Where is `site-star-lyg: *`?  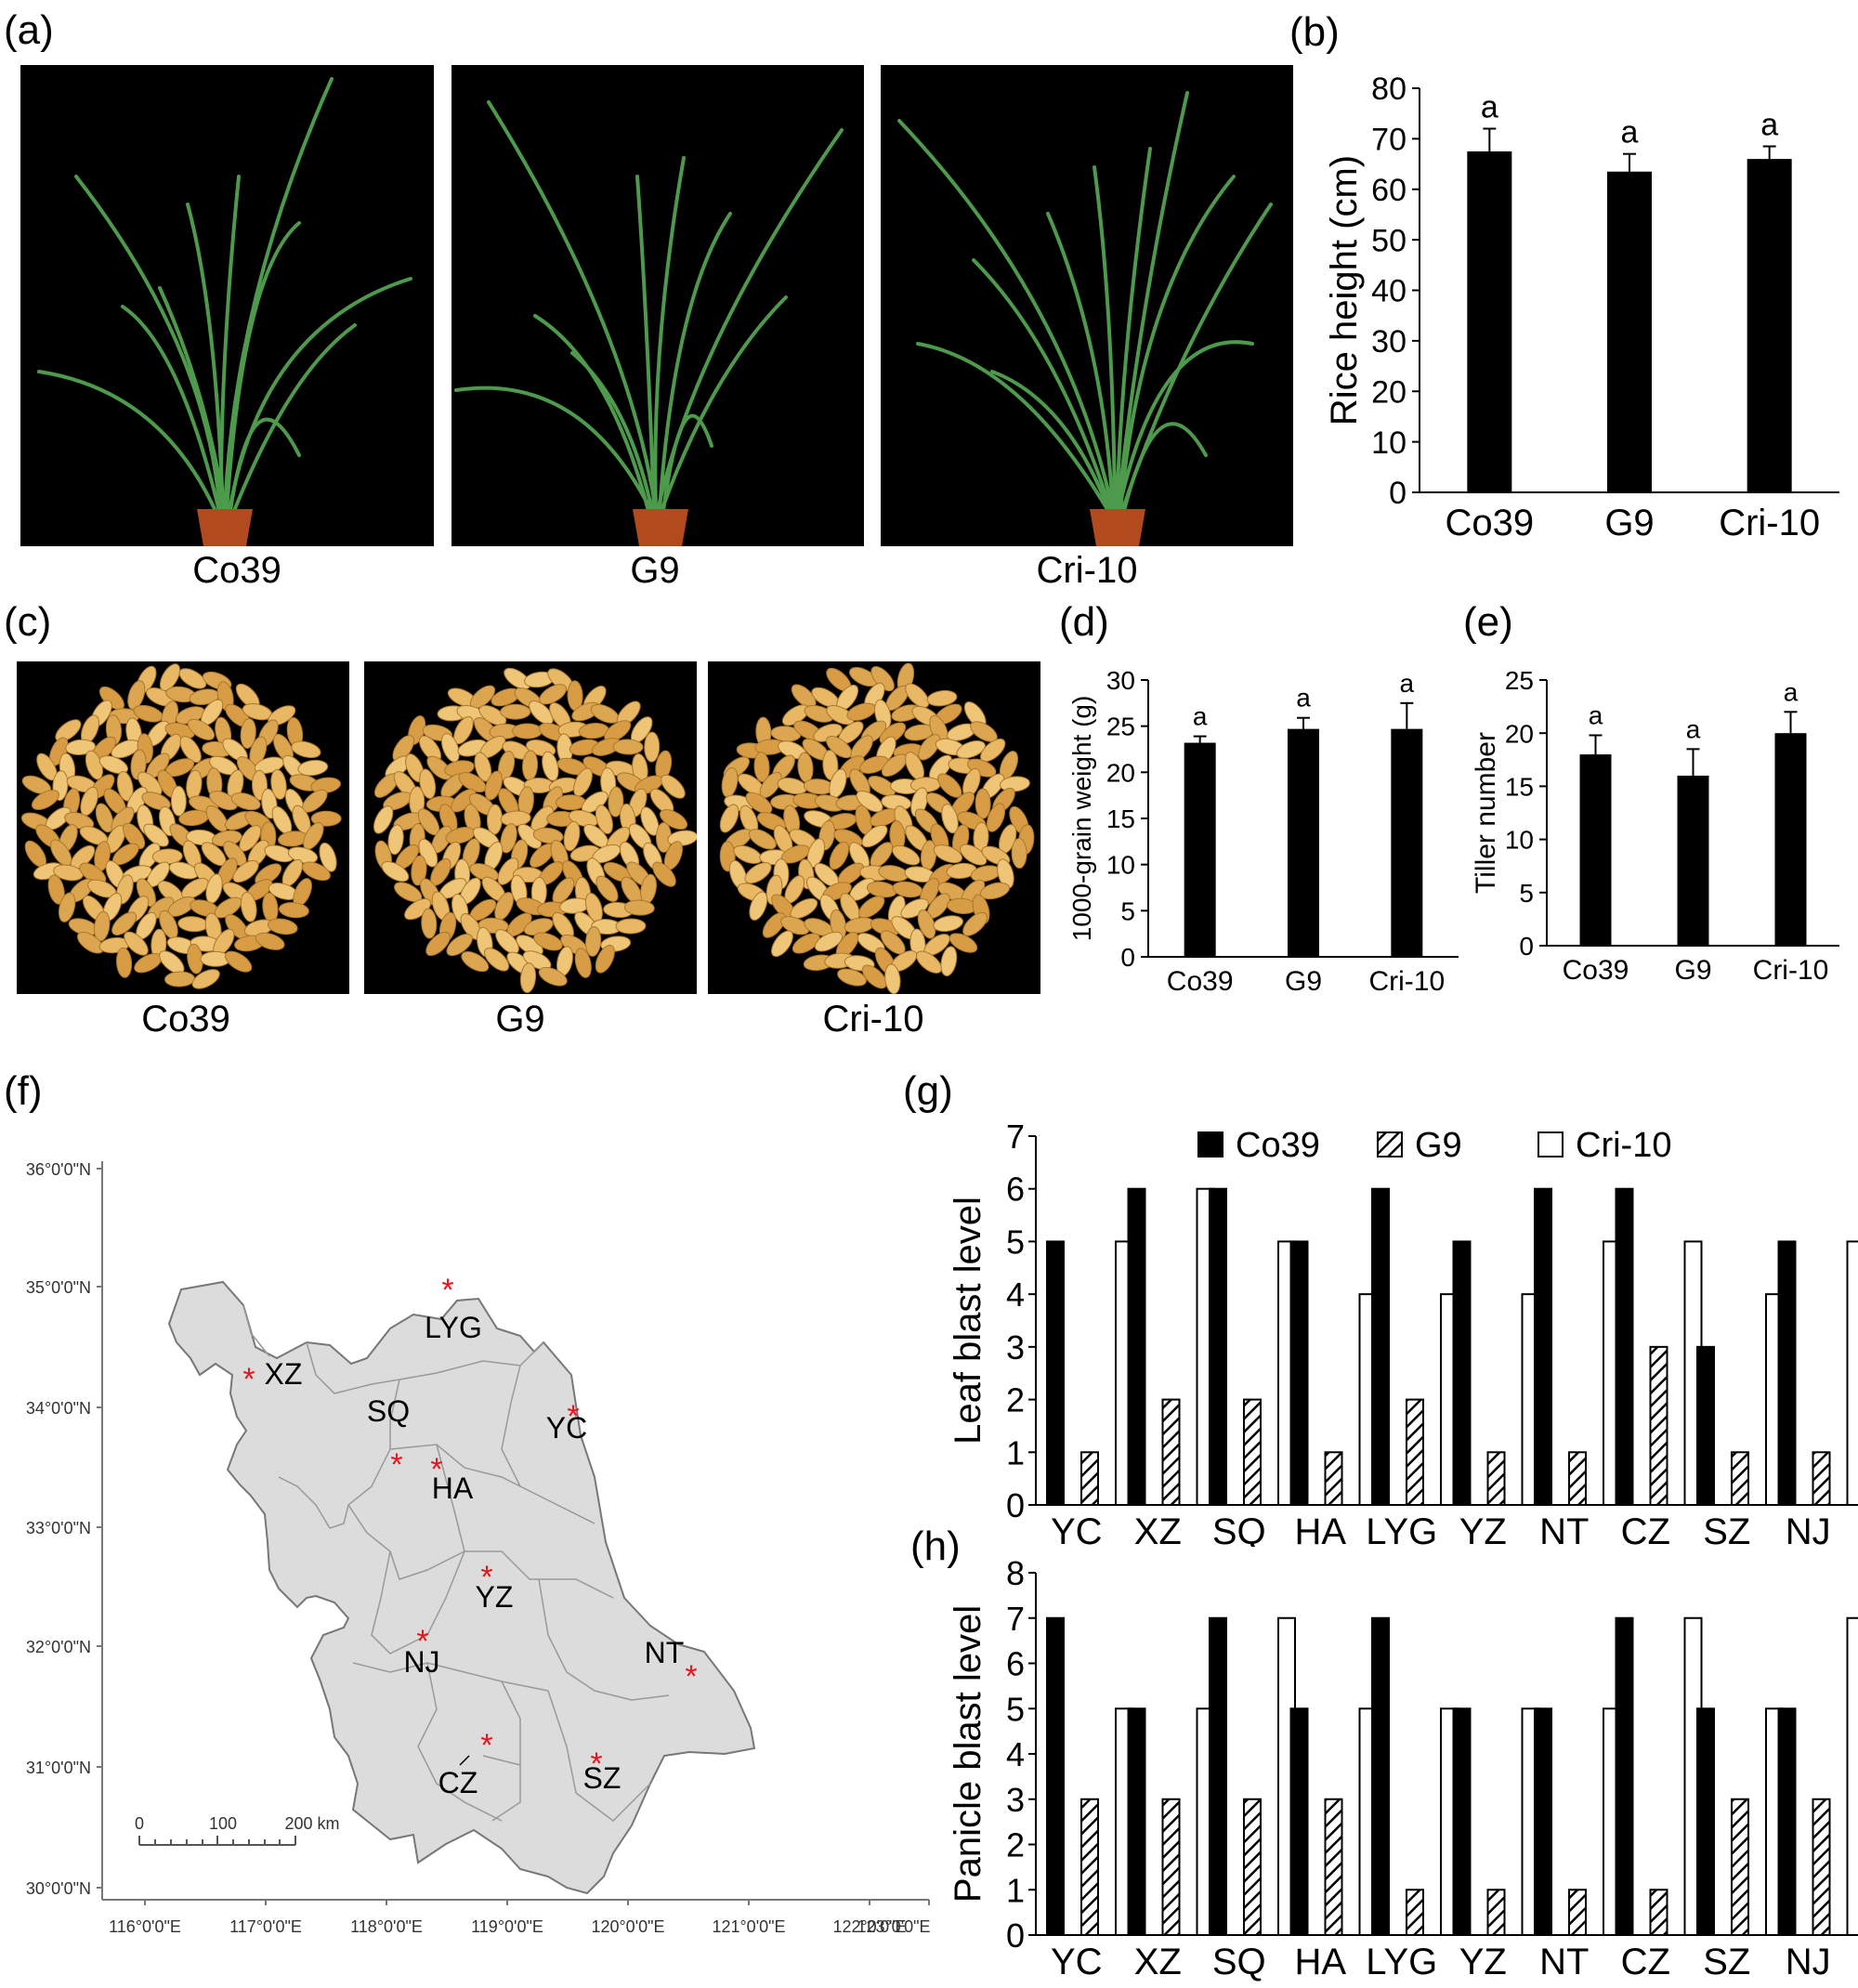
site-star-lyg: * is located at coordinates (447, 1291).